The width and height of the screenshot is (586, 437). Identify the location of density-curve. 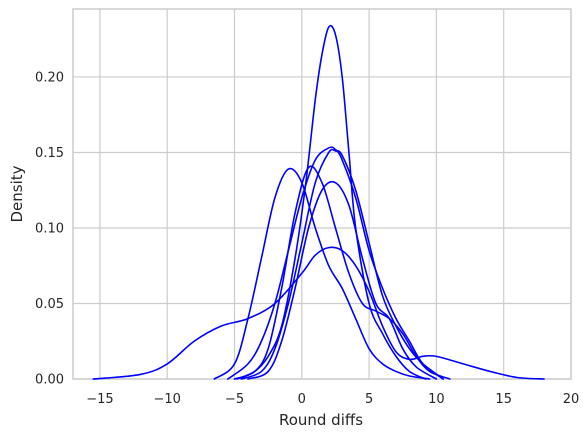
(342, 280).